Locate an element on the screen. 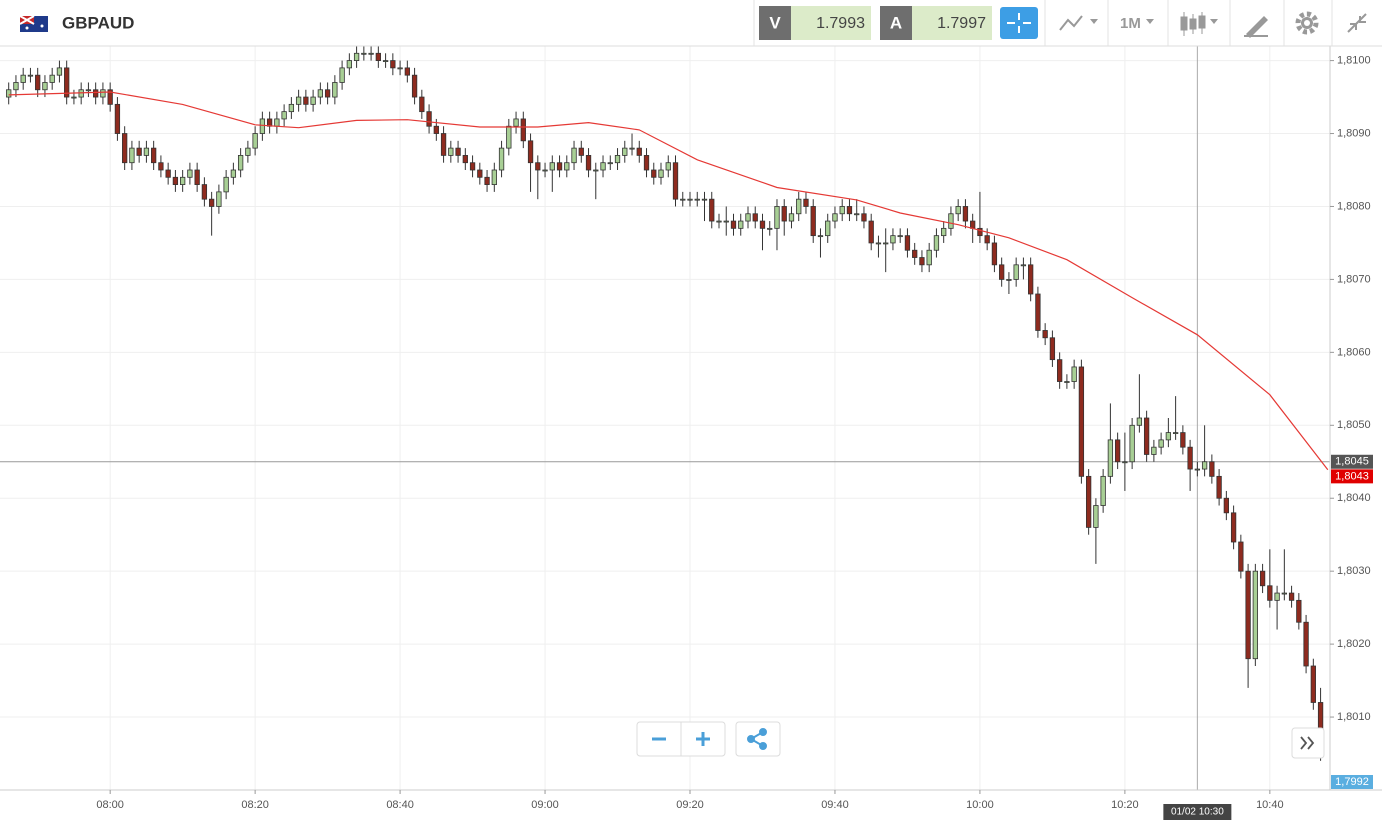  toolbar-bg is located at coordinates (691, 23).